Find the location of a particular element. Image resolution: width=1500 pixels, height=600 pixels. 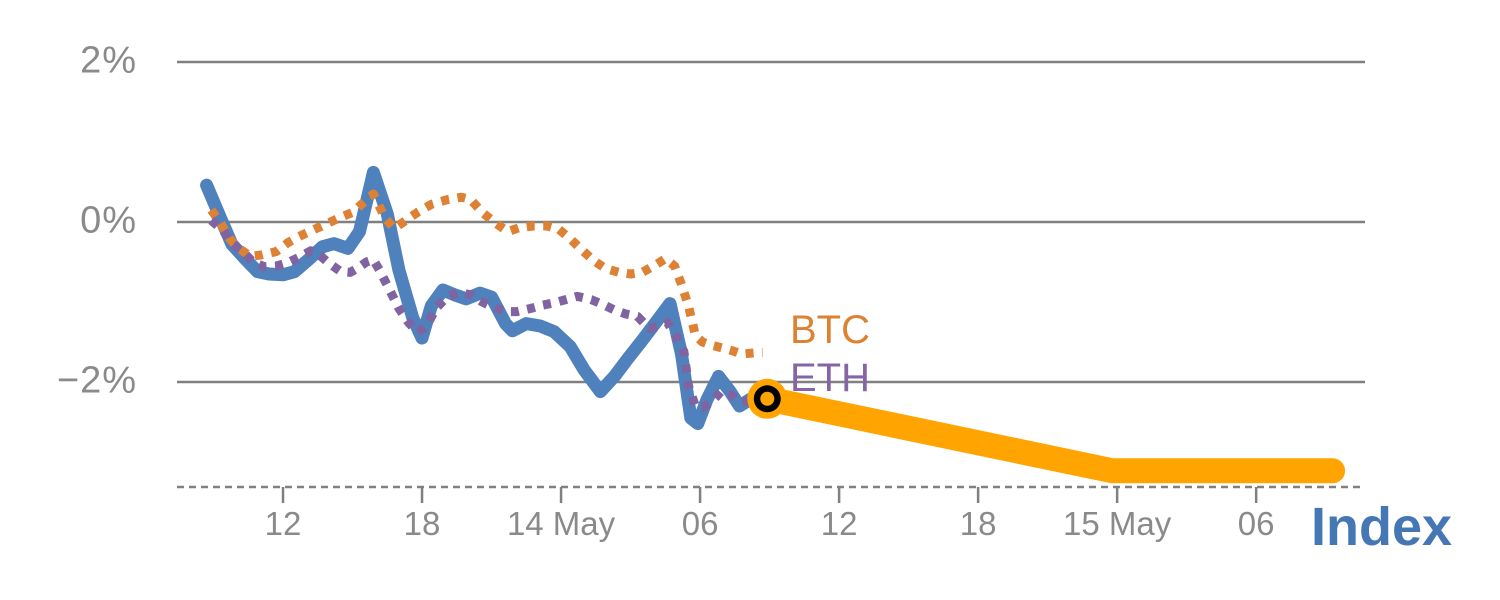

series-line-btc is located at coordinates (485, 274).